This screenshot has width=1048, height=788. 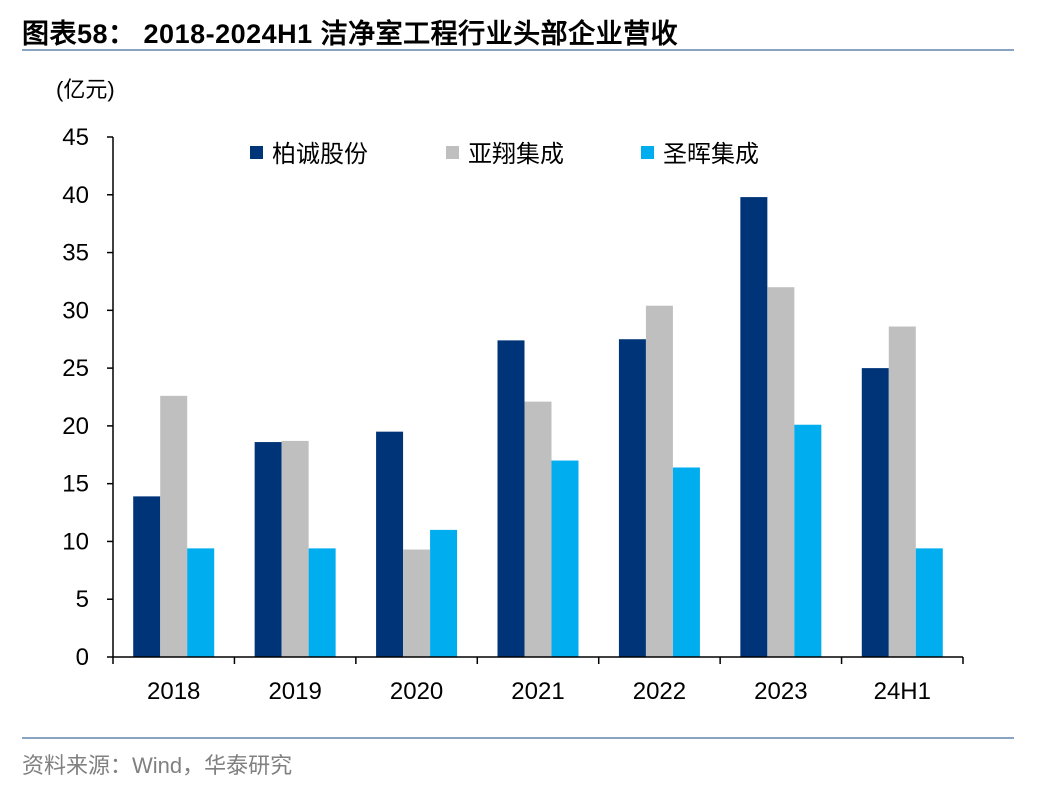 I want to click on y-tick-label: 0, so click(x=82, y=657).